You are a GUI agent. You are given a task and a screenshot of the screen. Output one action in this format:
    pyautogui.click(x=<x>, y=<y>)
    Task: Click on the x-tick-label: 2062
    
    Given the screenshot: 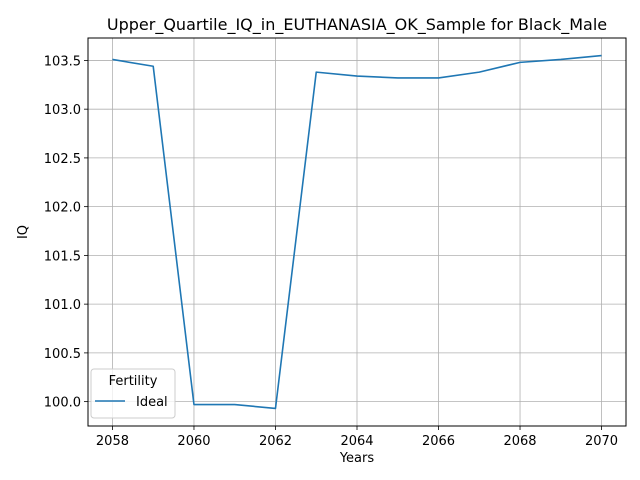 What is the action you would take?
    pyautogui.click(x=275, y=441)
    